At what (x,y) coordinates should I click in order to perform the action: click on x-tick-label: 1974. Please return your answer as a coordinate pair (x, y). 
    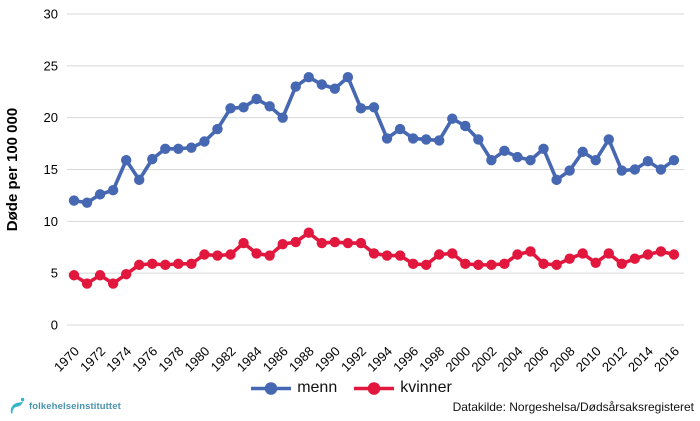
    Looking at the image, I should click on (118, 358).